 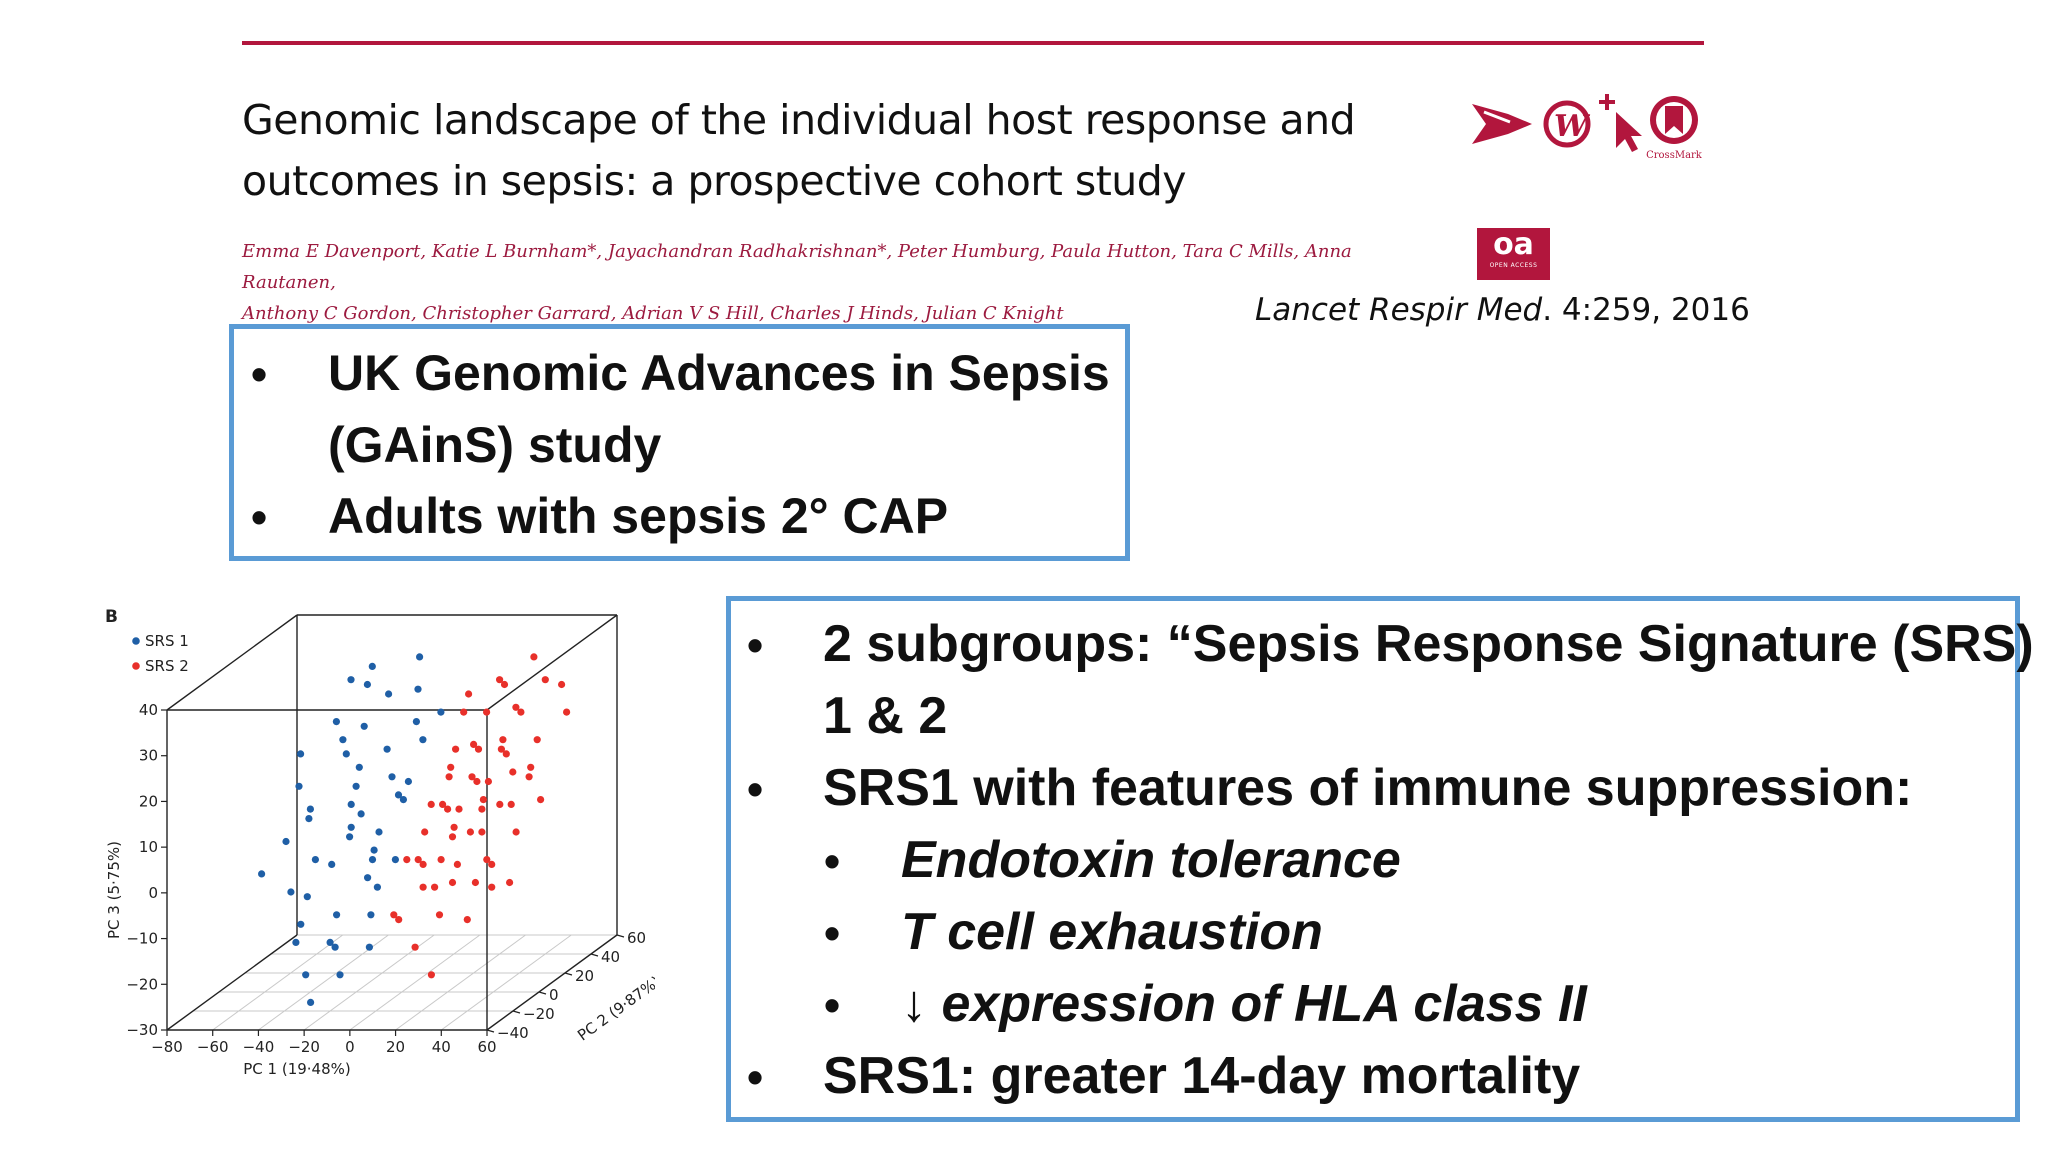 I want to click on y-tick-label: 10, so click(x=148, y=847).